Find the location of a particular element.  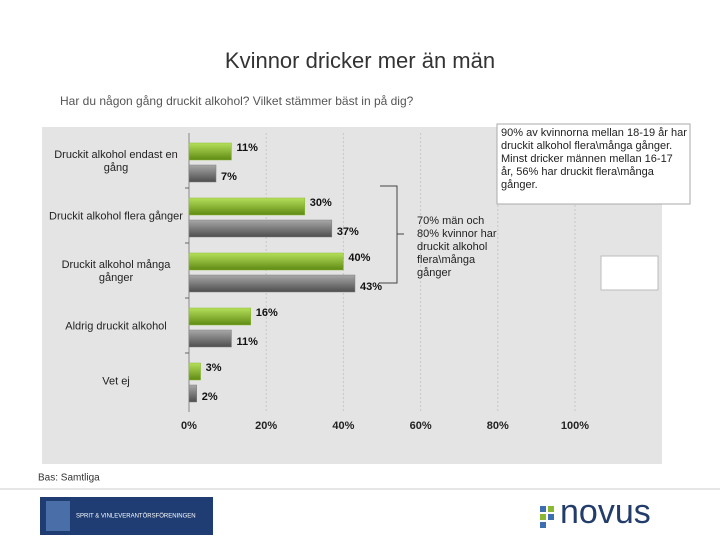

x-tick-label: 0% is located at coordinates (189, 426).